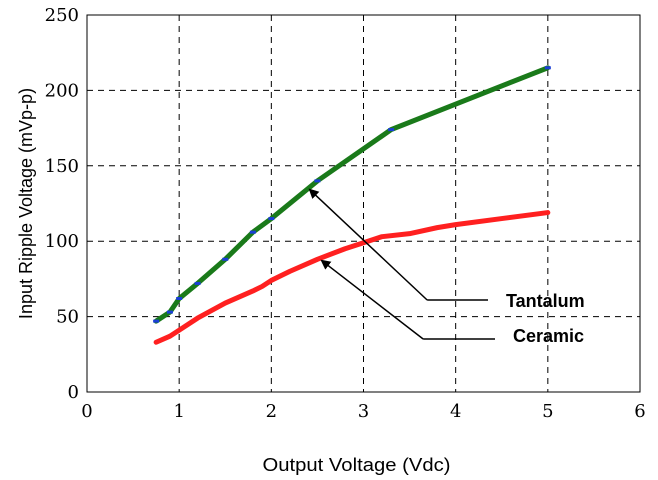 The width and height of the screenshot is (658, 480). I want to click on x-tick-label: 0, so click(86, 411).